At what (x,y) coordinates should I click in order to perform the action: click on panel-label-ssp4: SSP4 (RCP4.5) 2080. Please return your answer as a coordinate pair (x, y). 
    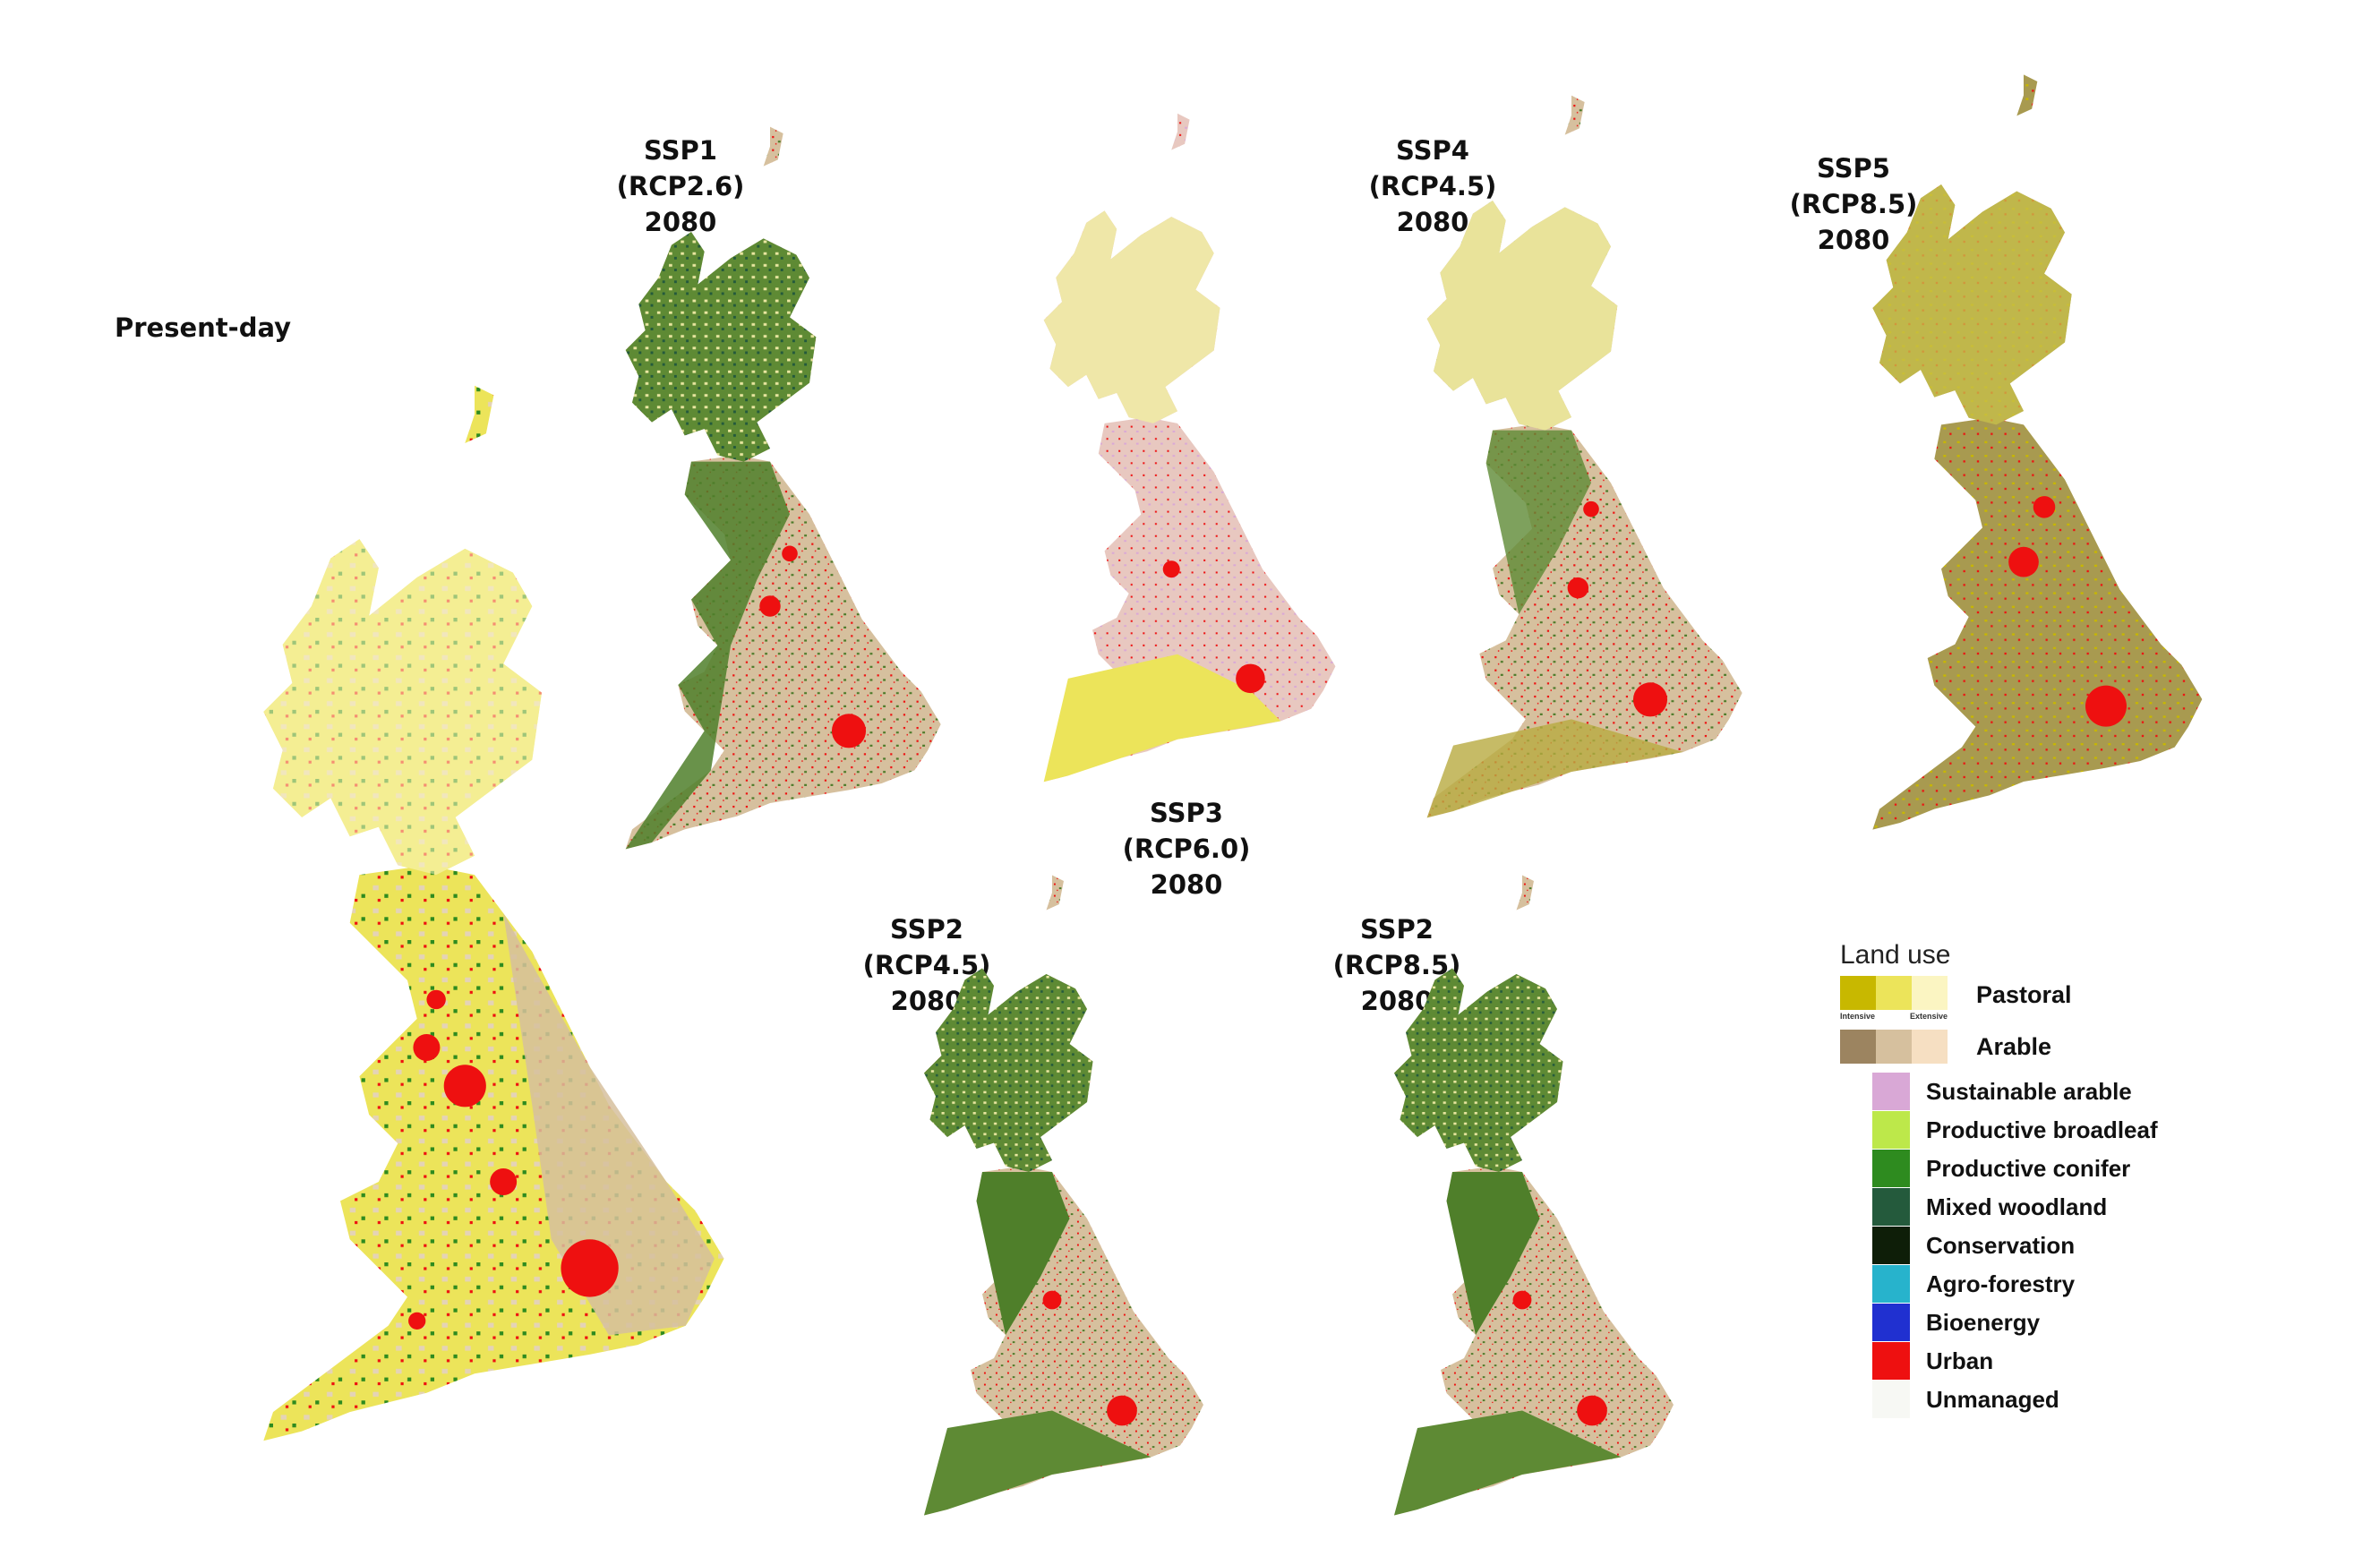
    Looking at the image, I should click on (1433, 186).